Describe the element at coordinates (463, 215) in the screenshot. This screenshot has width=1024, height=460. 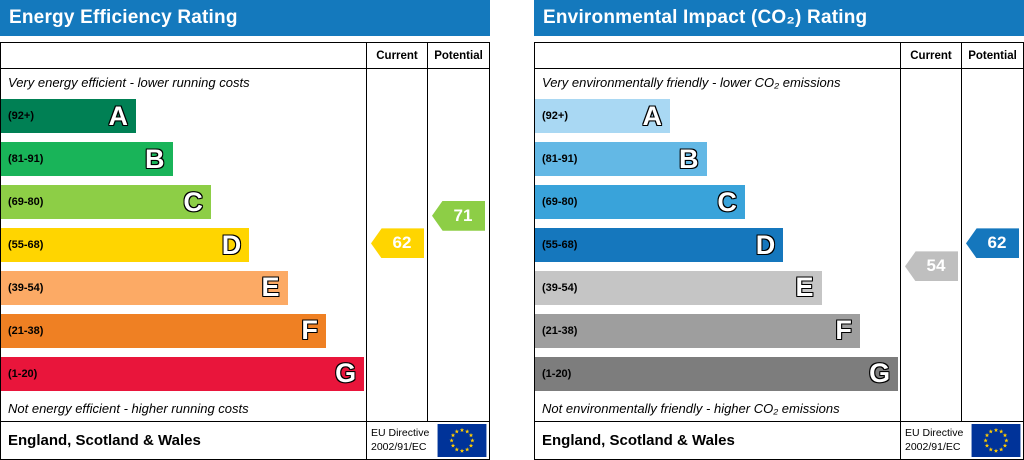
I see `potential-rating-value: 71` at that location.